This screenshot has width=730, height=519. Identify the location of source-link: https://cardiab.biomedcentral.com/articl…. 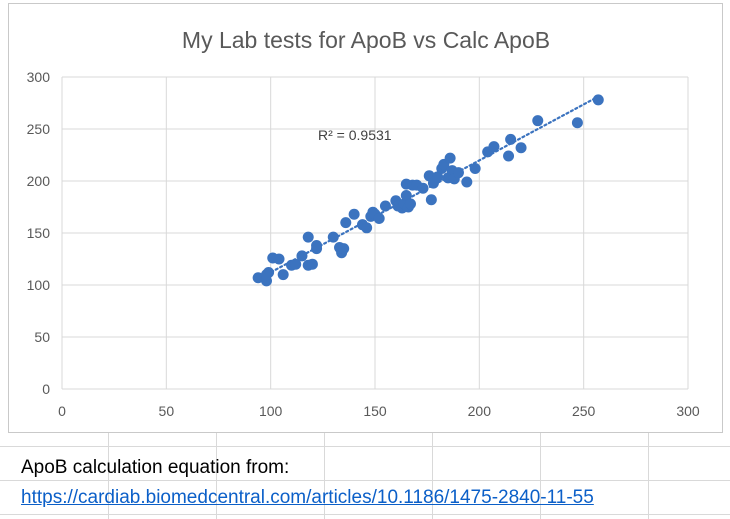
(307, 497).